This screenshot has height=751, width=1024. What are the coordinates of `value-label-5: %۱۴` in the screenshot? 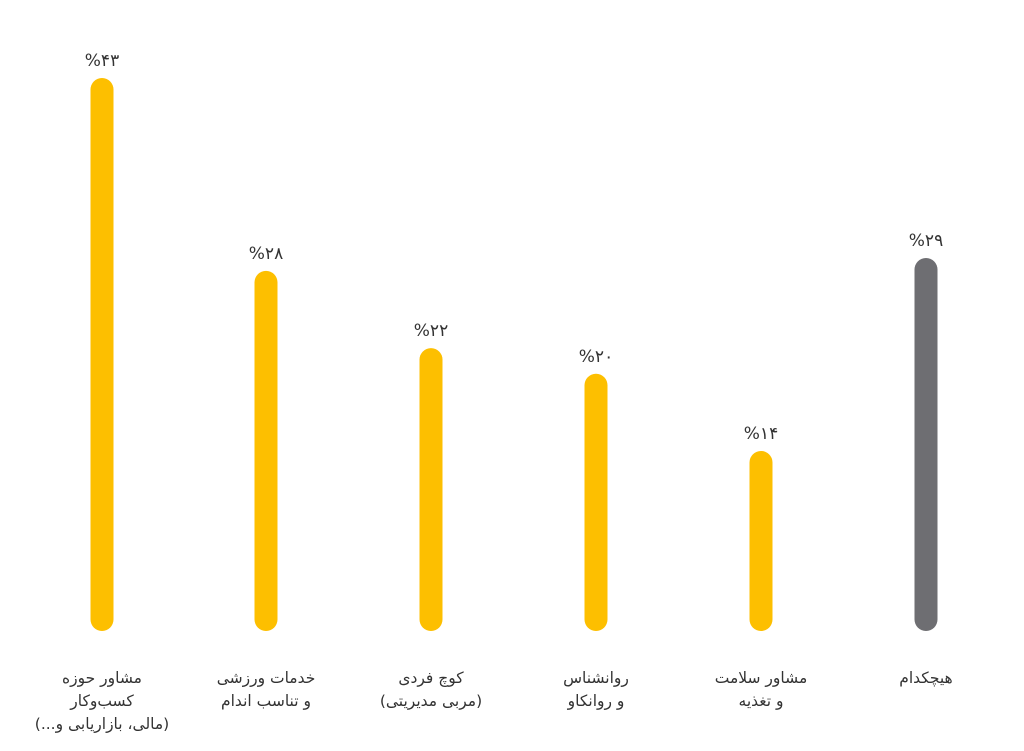 It's located at (761, 434).